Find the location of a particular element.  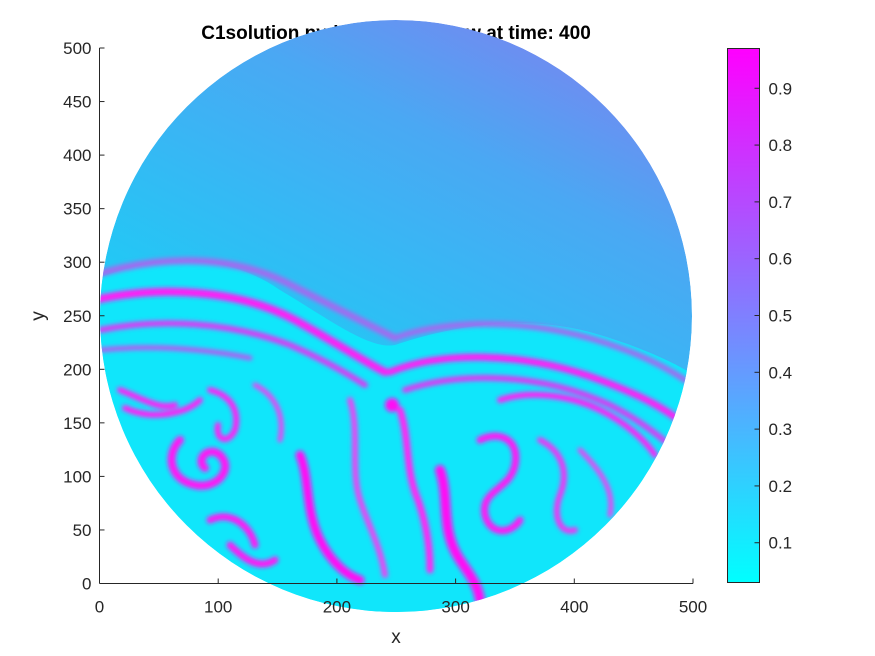

colorbar is located at coordinates (743, 315).